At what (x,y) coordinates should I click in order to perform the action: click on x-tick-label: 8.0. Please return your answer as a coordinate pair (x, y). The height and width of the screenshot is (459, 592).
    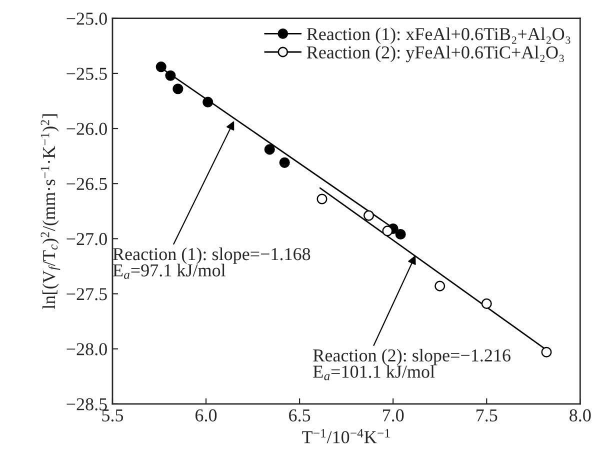
    Looking at the image, I should click on (580, 415).